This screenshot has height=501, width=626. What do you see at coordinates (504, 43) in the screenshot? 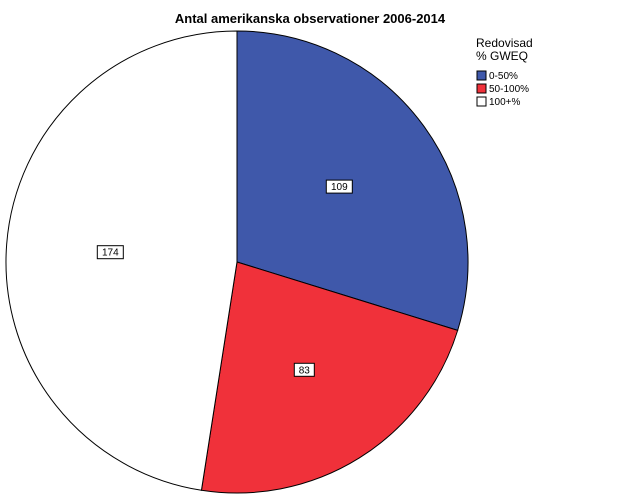
I see `legend-title-line-1: Redovisad` at bounding box center [504, 43].